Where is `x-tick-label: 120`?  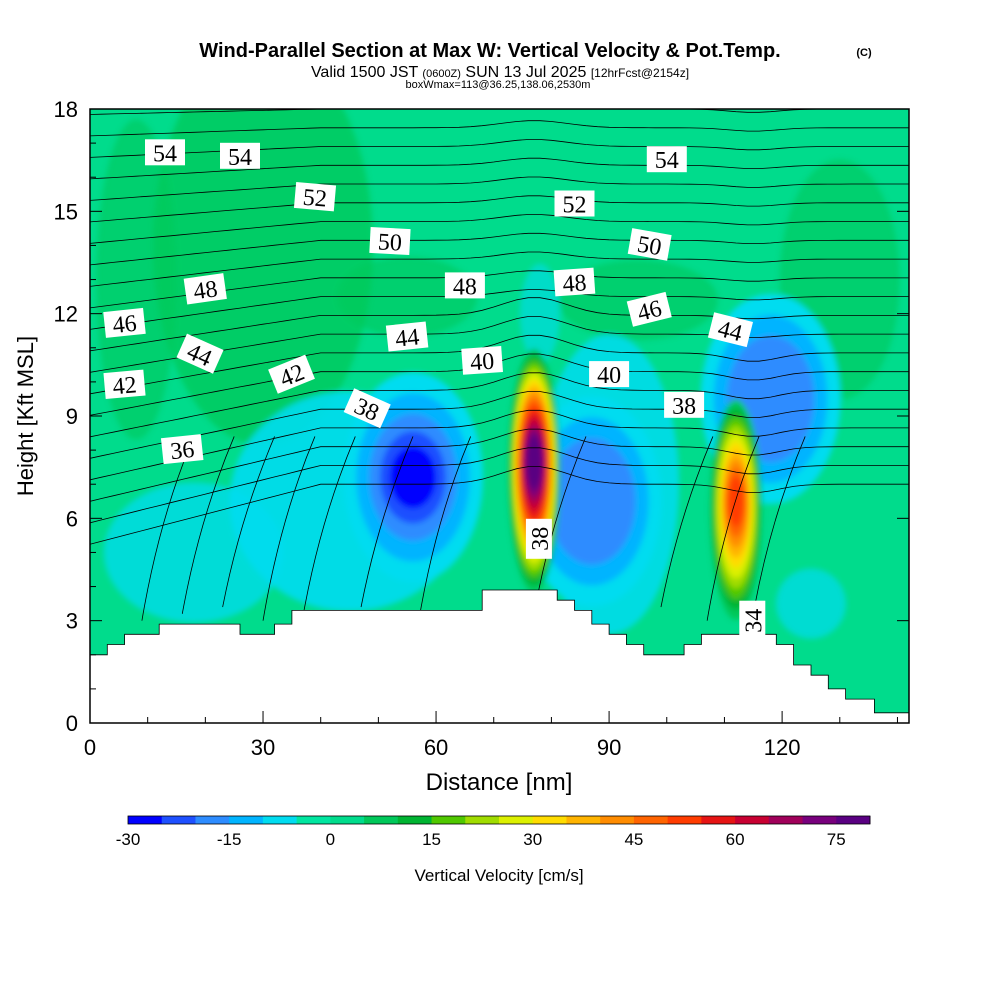 x-tick-label: 120 is located at coordinates (782, 747).